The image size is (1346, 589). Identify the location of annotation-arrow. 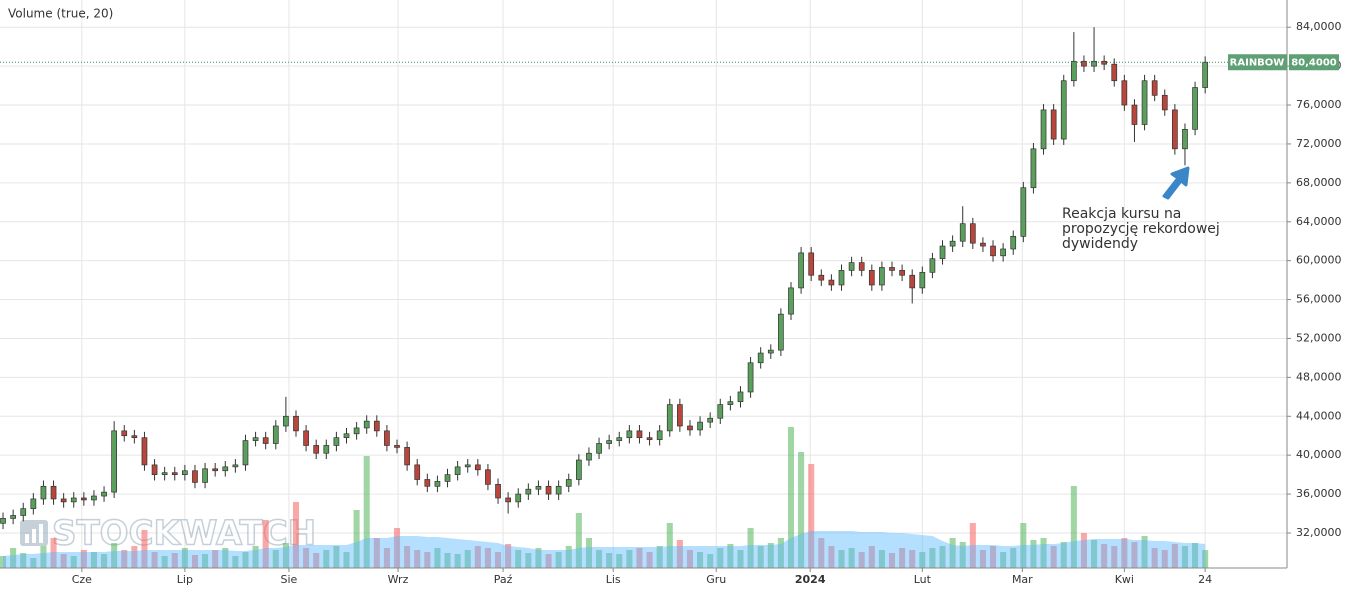
(1176, 183).